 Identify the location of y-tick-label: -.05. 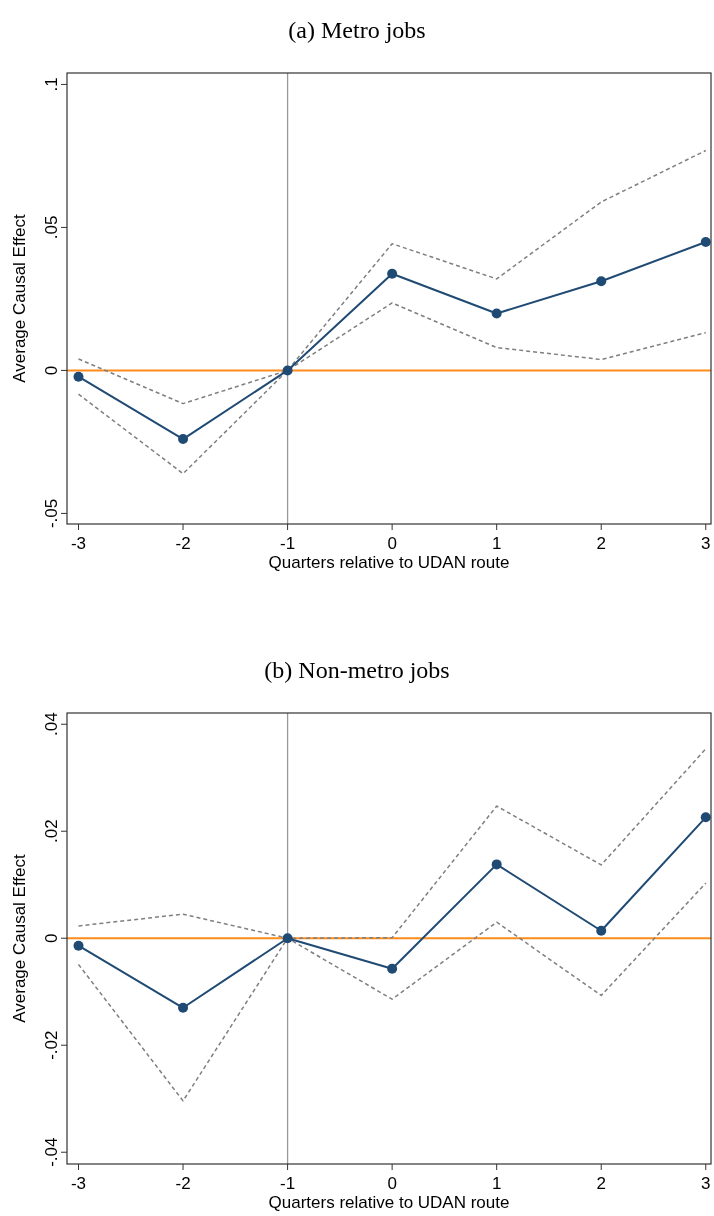
(51, 513).